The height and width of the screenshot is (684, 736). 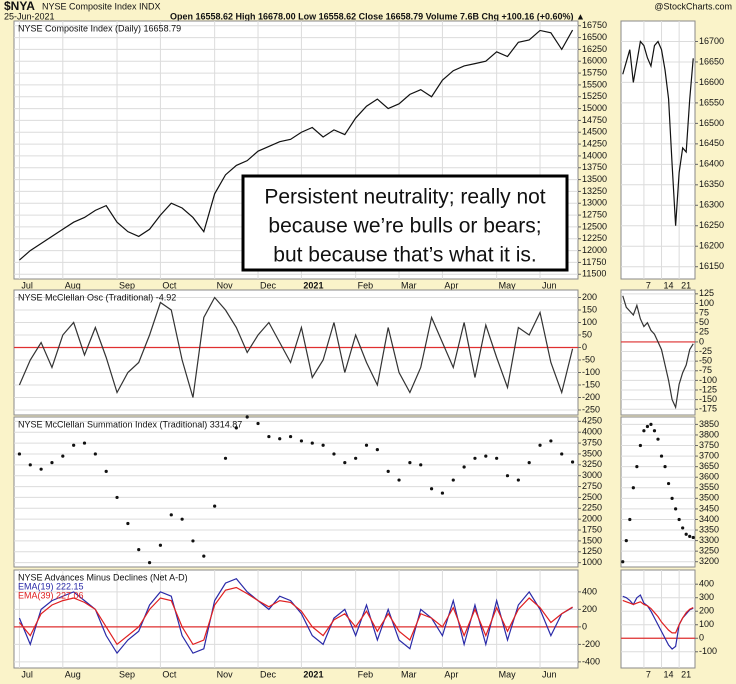 What do you see at coordinates (693, 6) in the screenshot?
I see `source: @StockCharts.com` at bounding box center [693, 6].